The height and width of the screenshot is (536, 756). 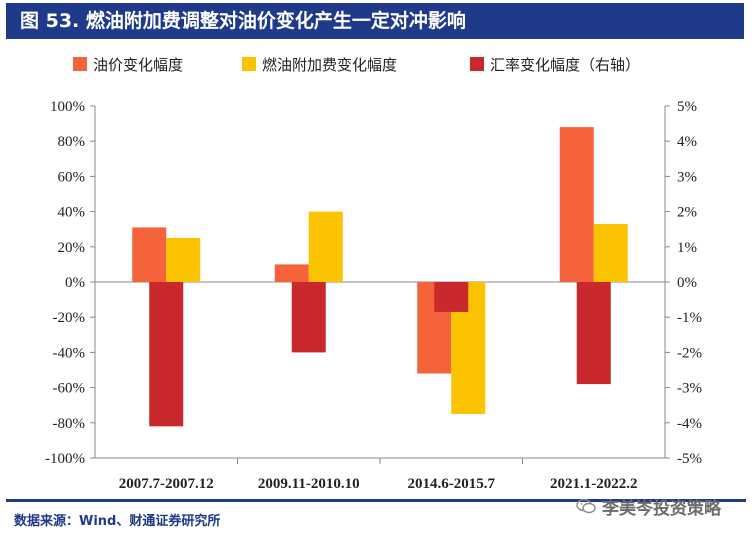 What do you see at coordinates (72, 248) in the screenshot?
I see `y-tick-label-left: 20%` at bounding box center [72, 248].